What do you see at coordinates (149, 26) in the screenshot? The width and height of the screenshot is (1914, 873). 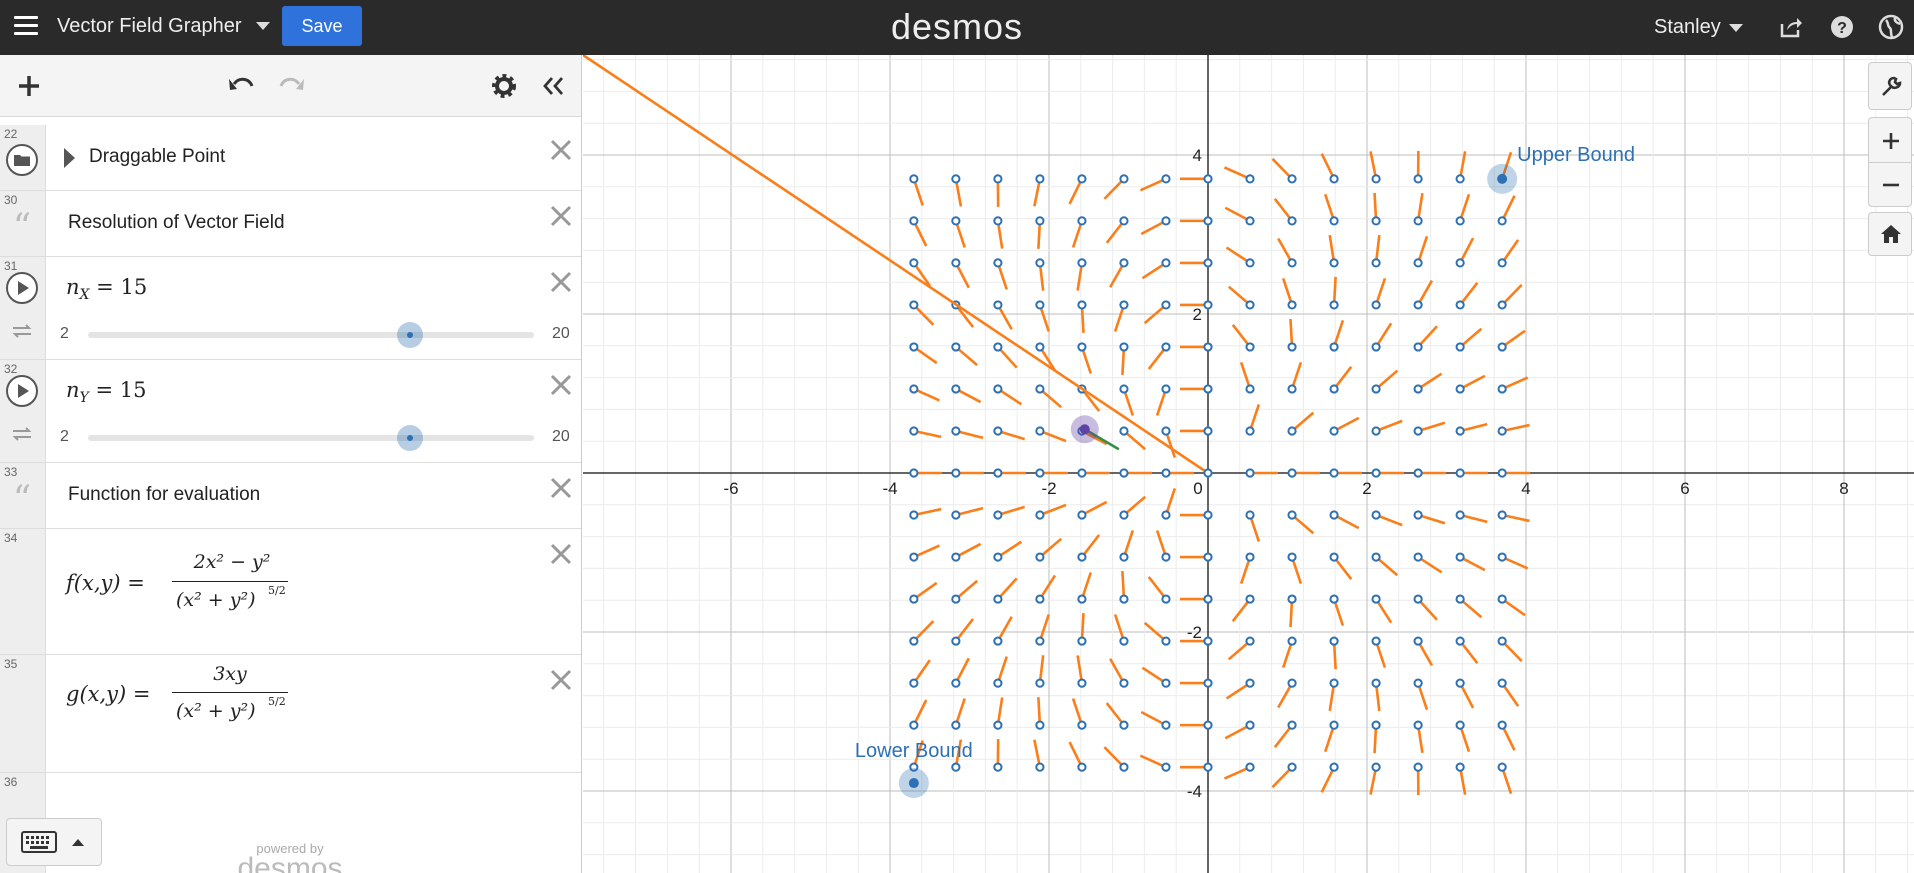 I see `graph-title: Vector Field Grapher` at bounding box center [149, 26].